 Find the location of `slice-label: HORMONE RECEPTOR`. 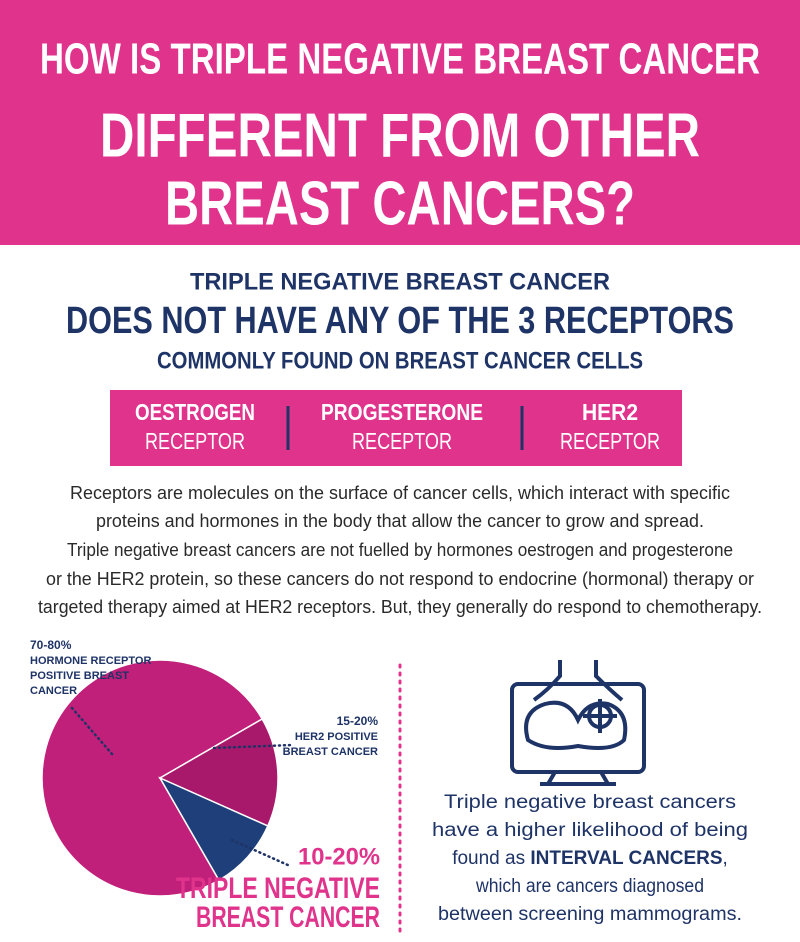

slice-label: HORMONE RECEPTOR is located at coordinates (90, 661).